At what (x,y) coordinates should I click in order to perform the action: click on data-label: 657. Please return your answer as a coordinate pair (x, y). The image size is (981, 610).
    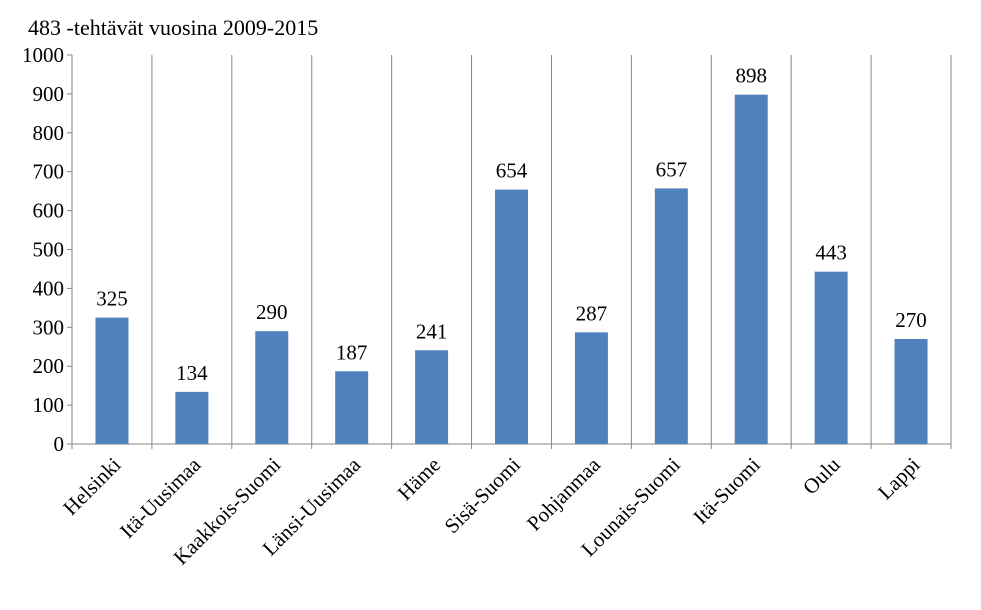
    Looking at the image, I should click on (672, 169).